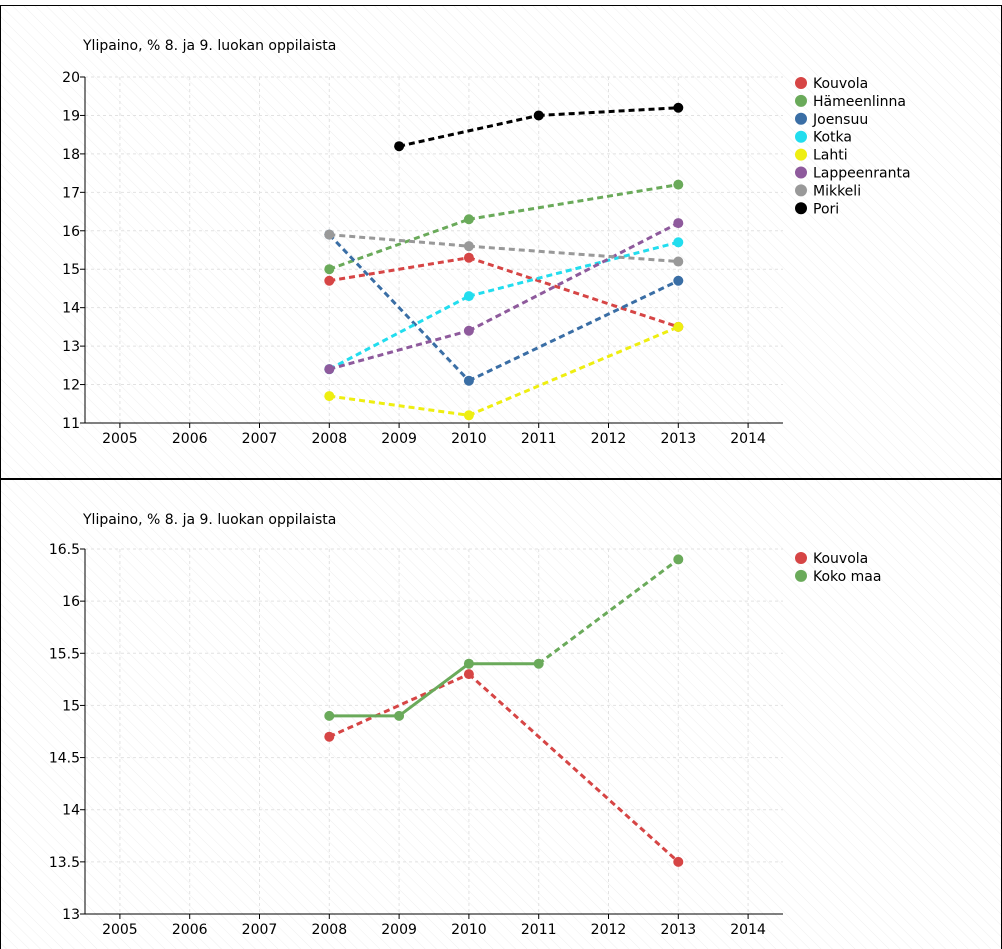 This screenshot has width=1002, height=949. I want to click on y-tick-label: 13, so click(71, 915).